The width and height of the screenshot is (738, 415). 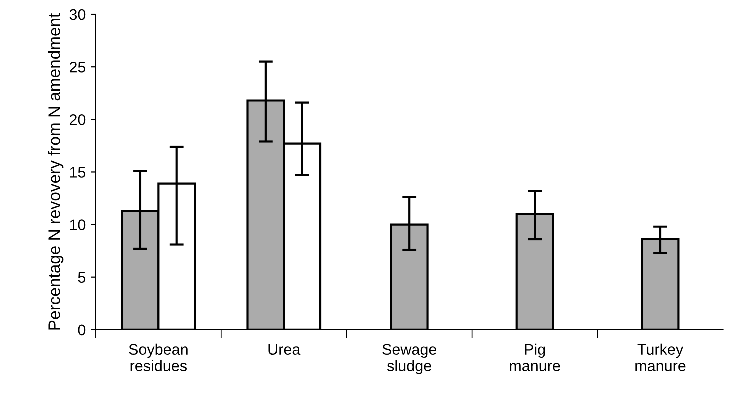 I want to click on x-tick-label: Sewage sludge, so click(x=409, y=359).